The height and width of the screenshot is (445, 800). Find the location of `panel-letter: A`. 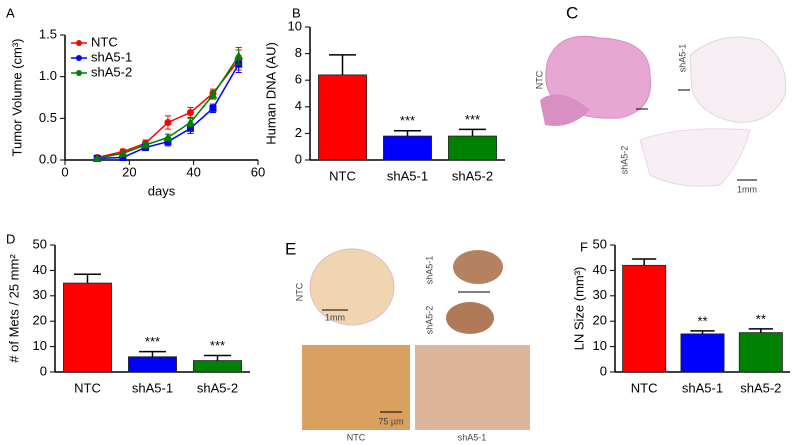

panel-letter: A is located at coordinates (10, 12).